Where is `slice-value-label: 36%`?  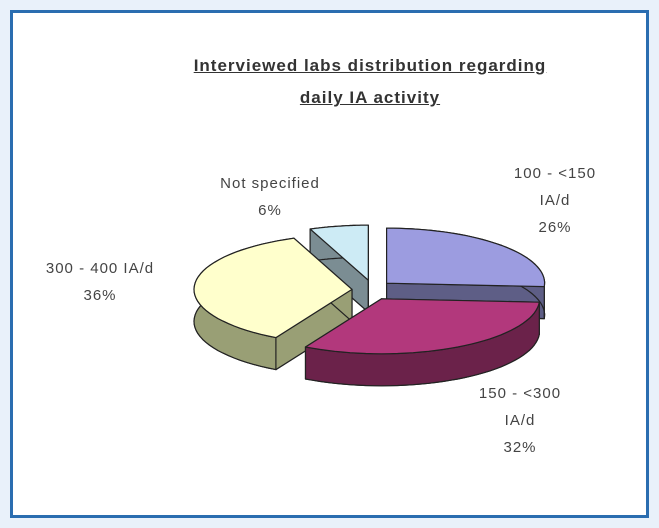
slice-value-label: 36% is located at coordinates (100, 295).